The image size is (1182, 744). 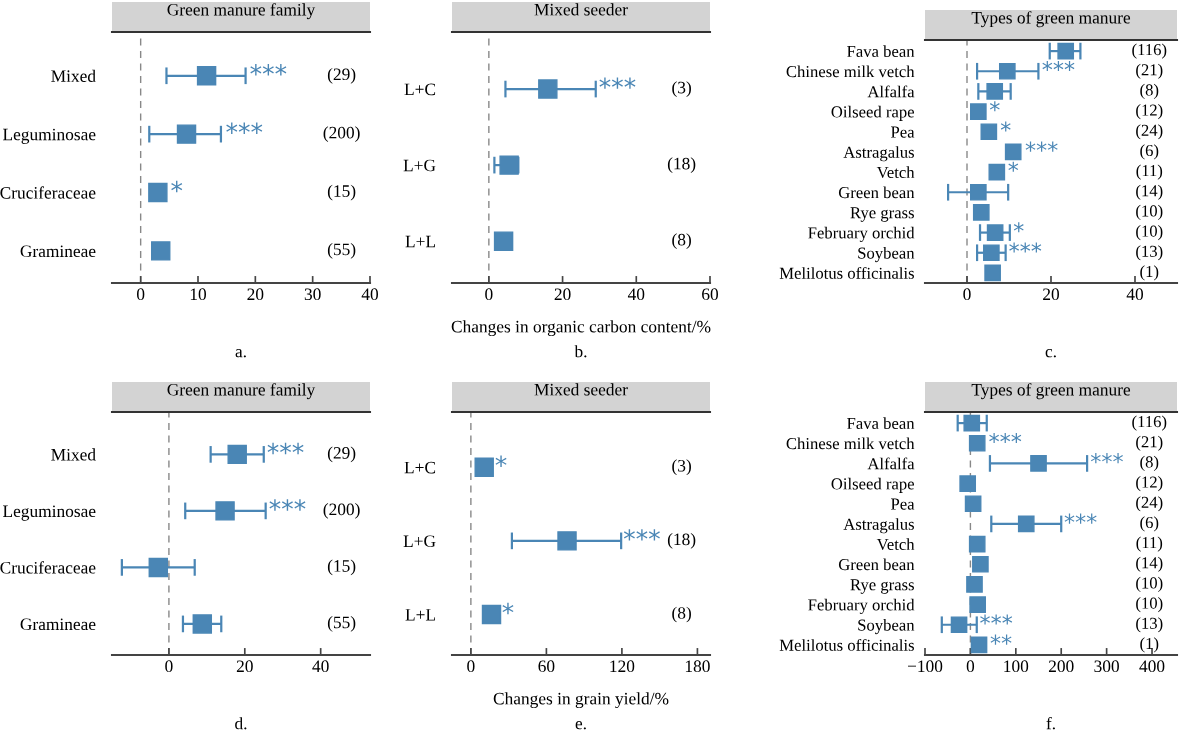 I want to click on text: c., so click(x=1050, y=353).